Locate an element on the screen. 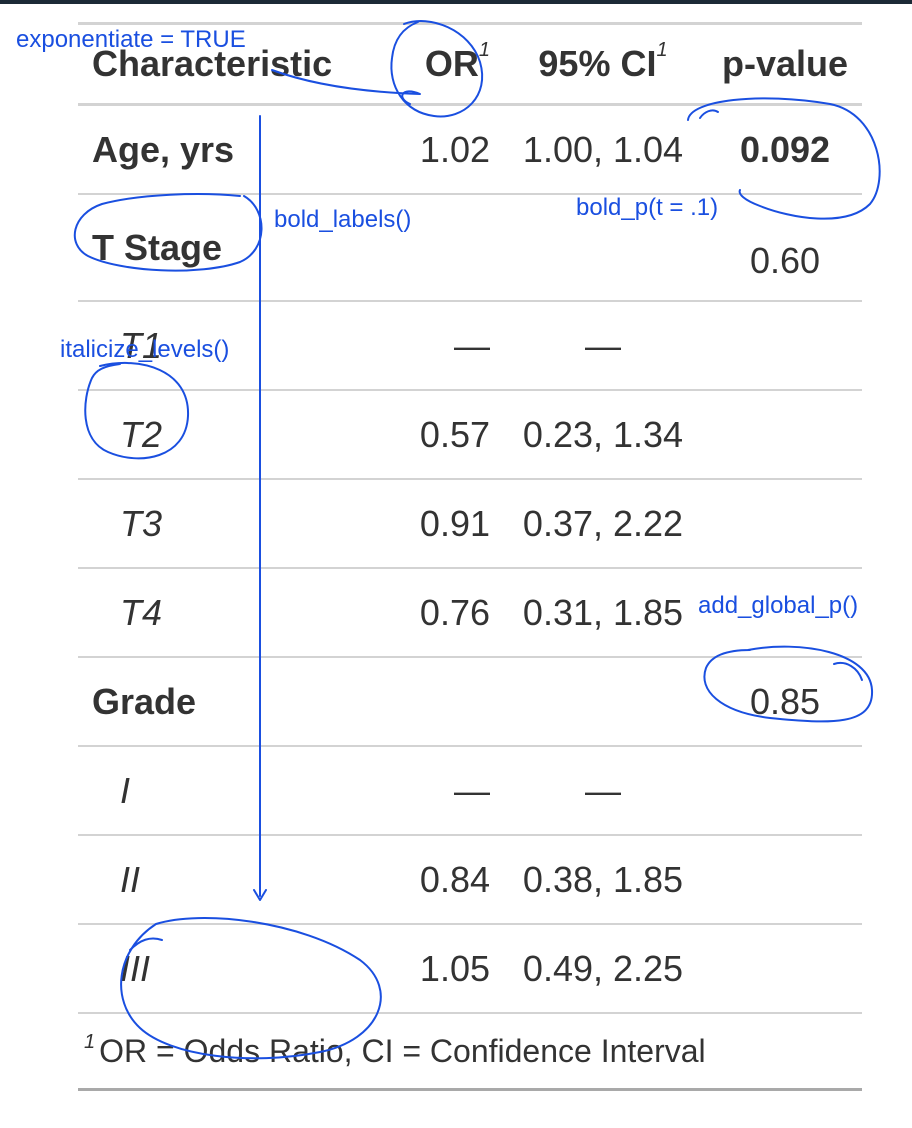  row-p-value: 0.092 is located at coordinates (785, 149).